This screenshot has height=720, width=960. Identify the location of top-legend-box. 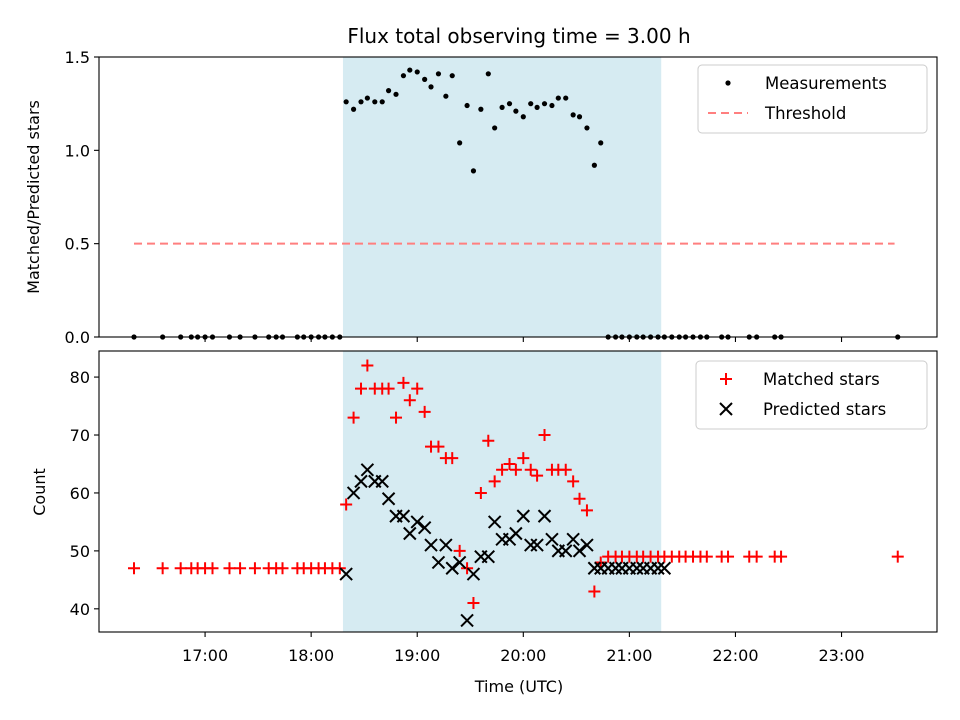
(812, 99).